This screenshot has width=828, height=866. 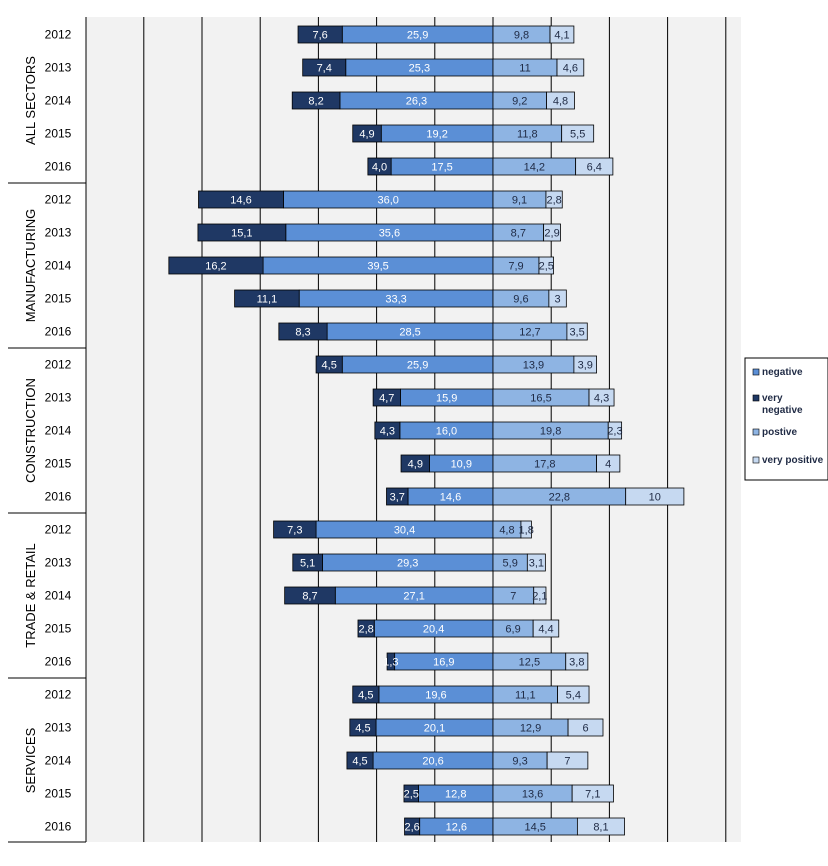 What do you see at coordinates (58, 794) in the screenshot?
I see `year-label: 2015` at bounding box center [58, 794].